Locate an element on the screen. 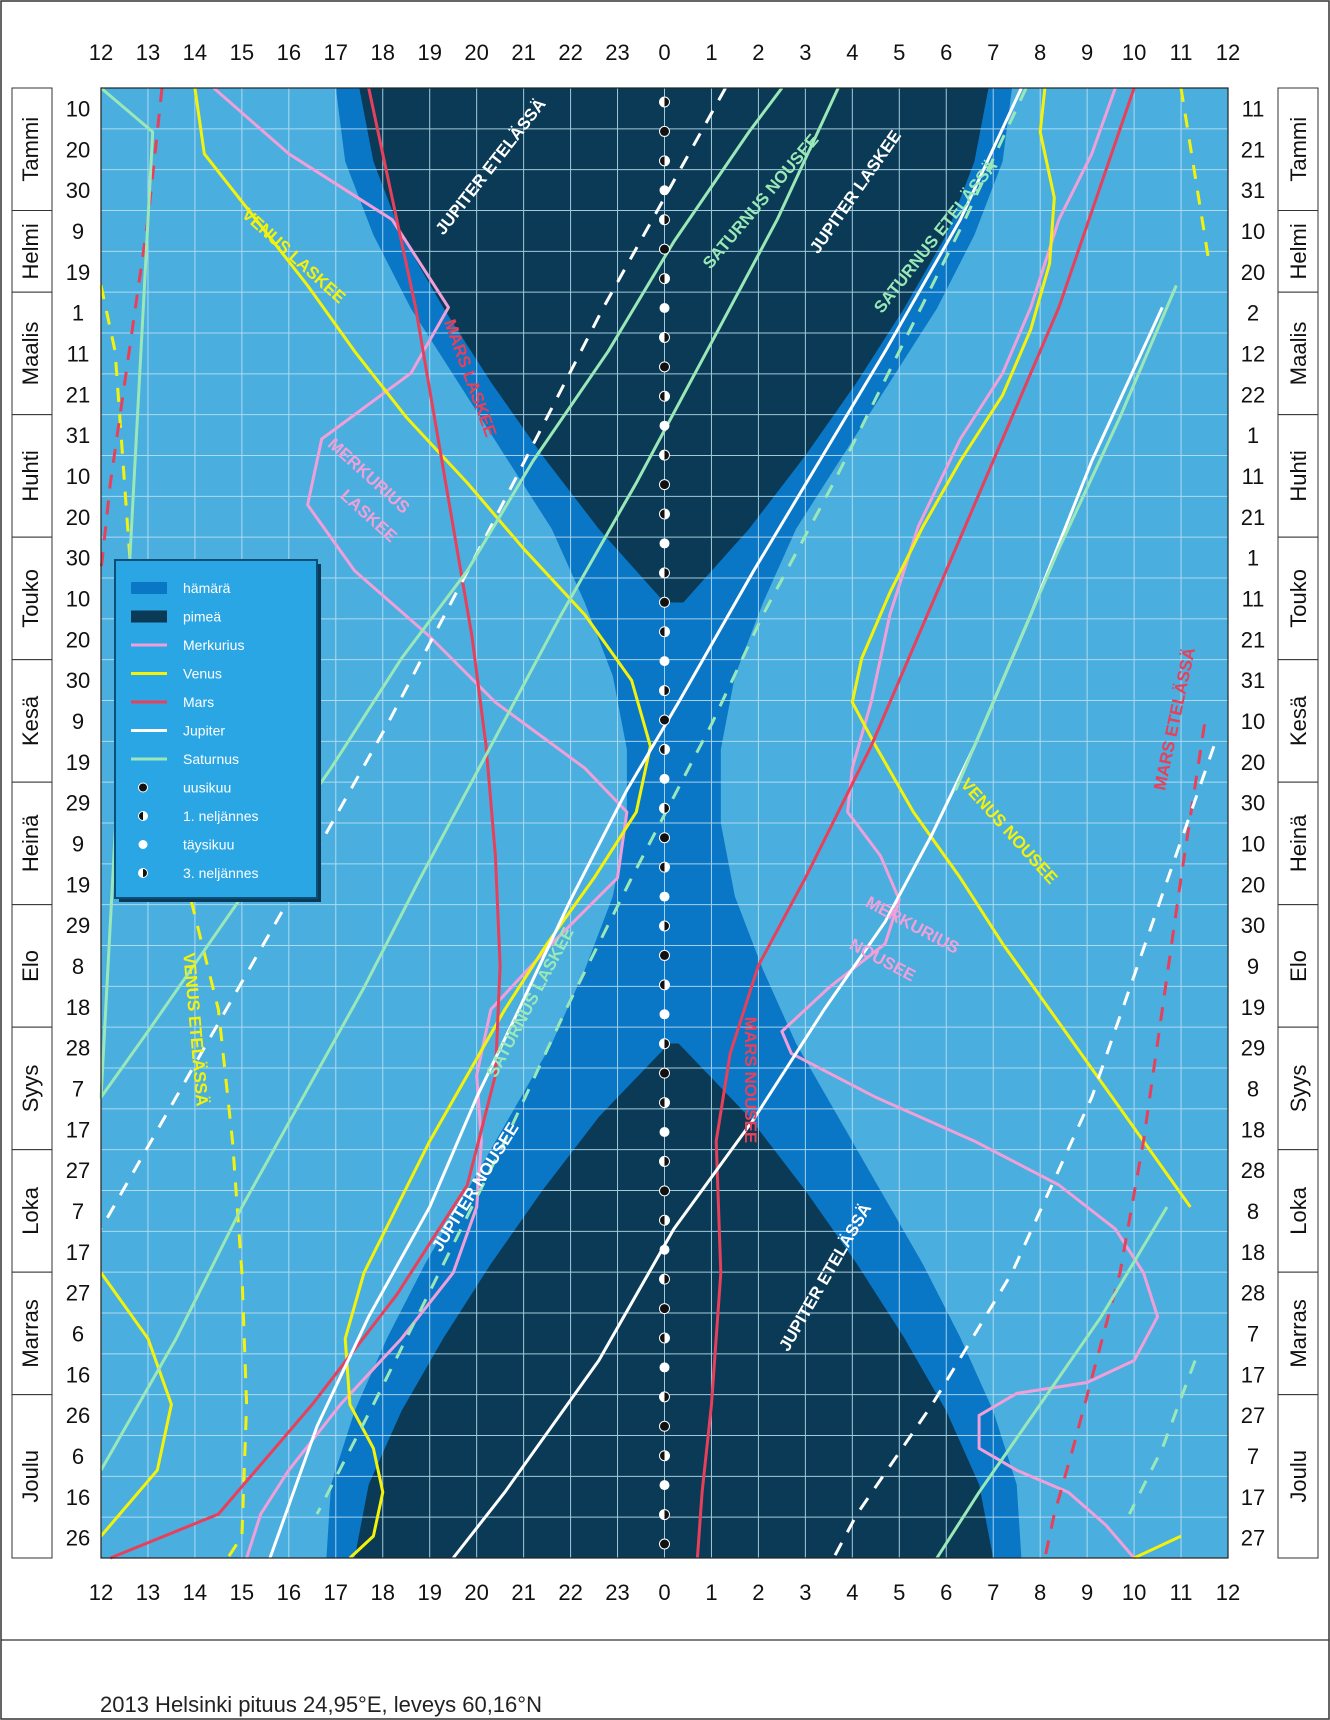 The image size is (1330, 1720). month-label-left: Elo is located at coordinates (30, 966).